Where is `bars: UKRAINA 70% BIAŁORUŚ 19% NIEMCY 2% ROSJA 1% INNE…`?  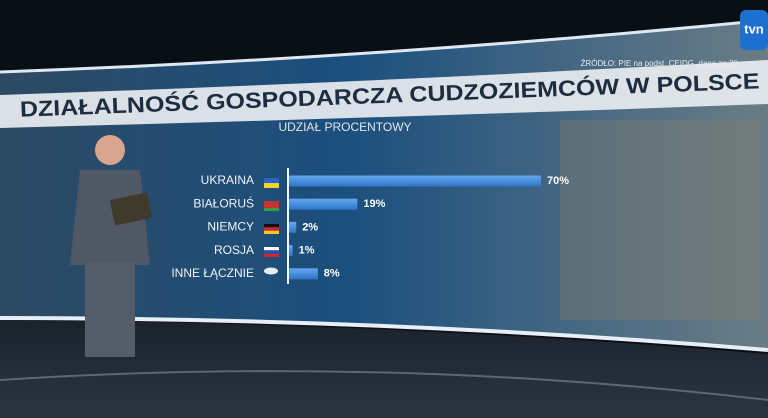
bars: UKRAINA 70% BIAŁORUŚ 19% NIEMCY 2% ROSJA 1% INNE… is located at coordinates (370, 226).